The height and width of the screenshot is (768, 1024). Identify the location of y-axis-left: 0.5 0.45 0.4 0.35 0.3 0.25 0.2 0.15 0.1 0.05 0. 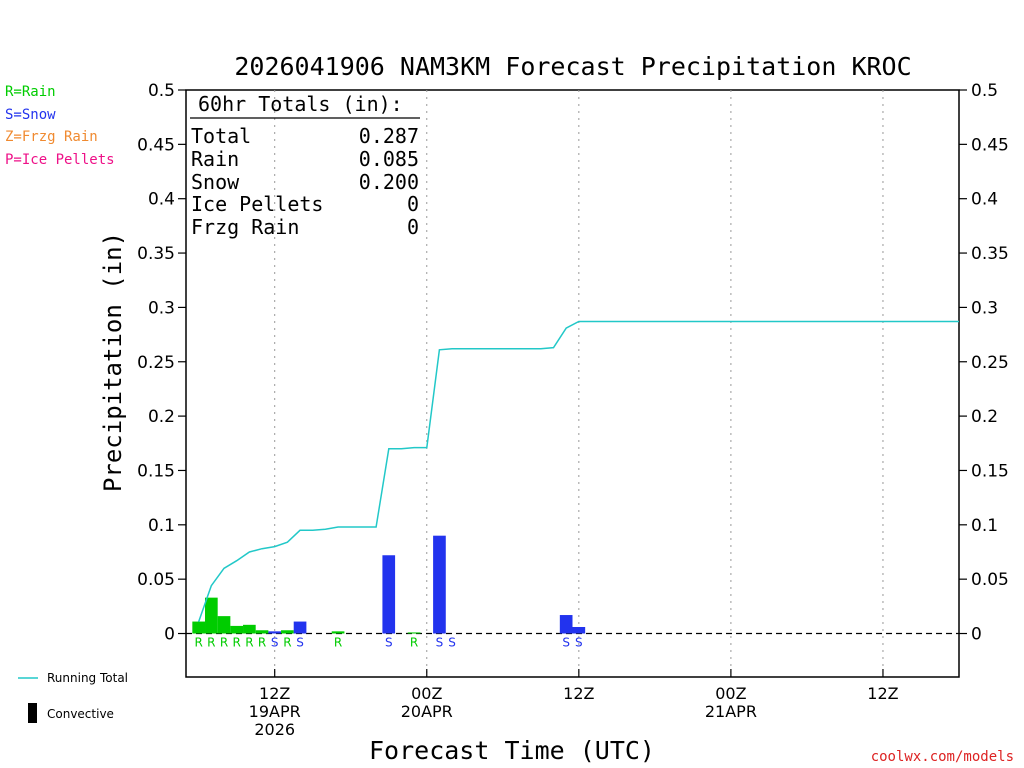
(161, 363).